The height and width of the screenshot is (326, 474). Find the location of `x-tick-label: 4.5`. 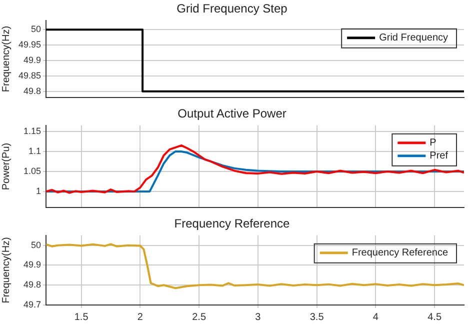

x-tick-label: 4.5 is located at coordinates (435, 317).